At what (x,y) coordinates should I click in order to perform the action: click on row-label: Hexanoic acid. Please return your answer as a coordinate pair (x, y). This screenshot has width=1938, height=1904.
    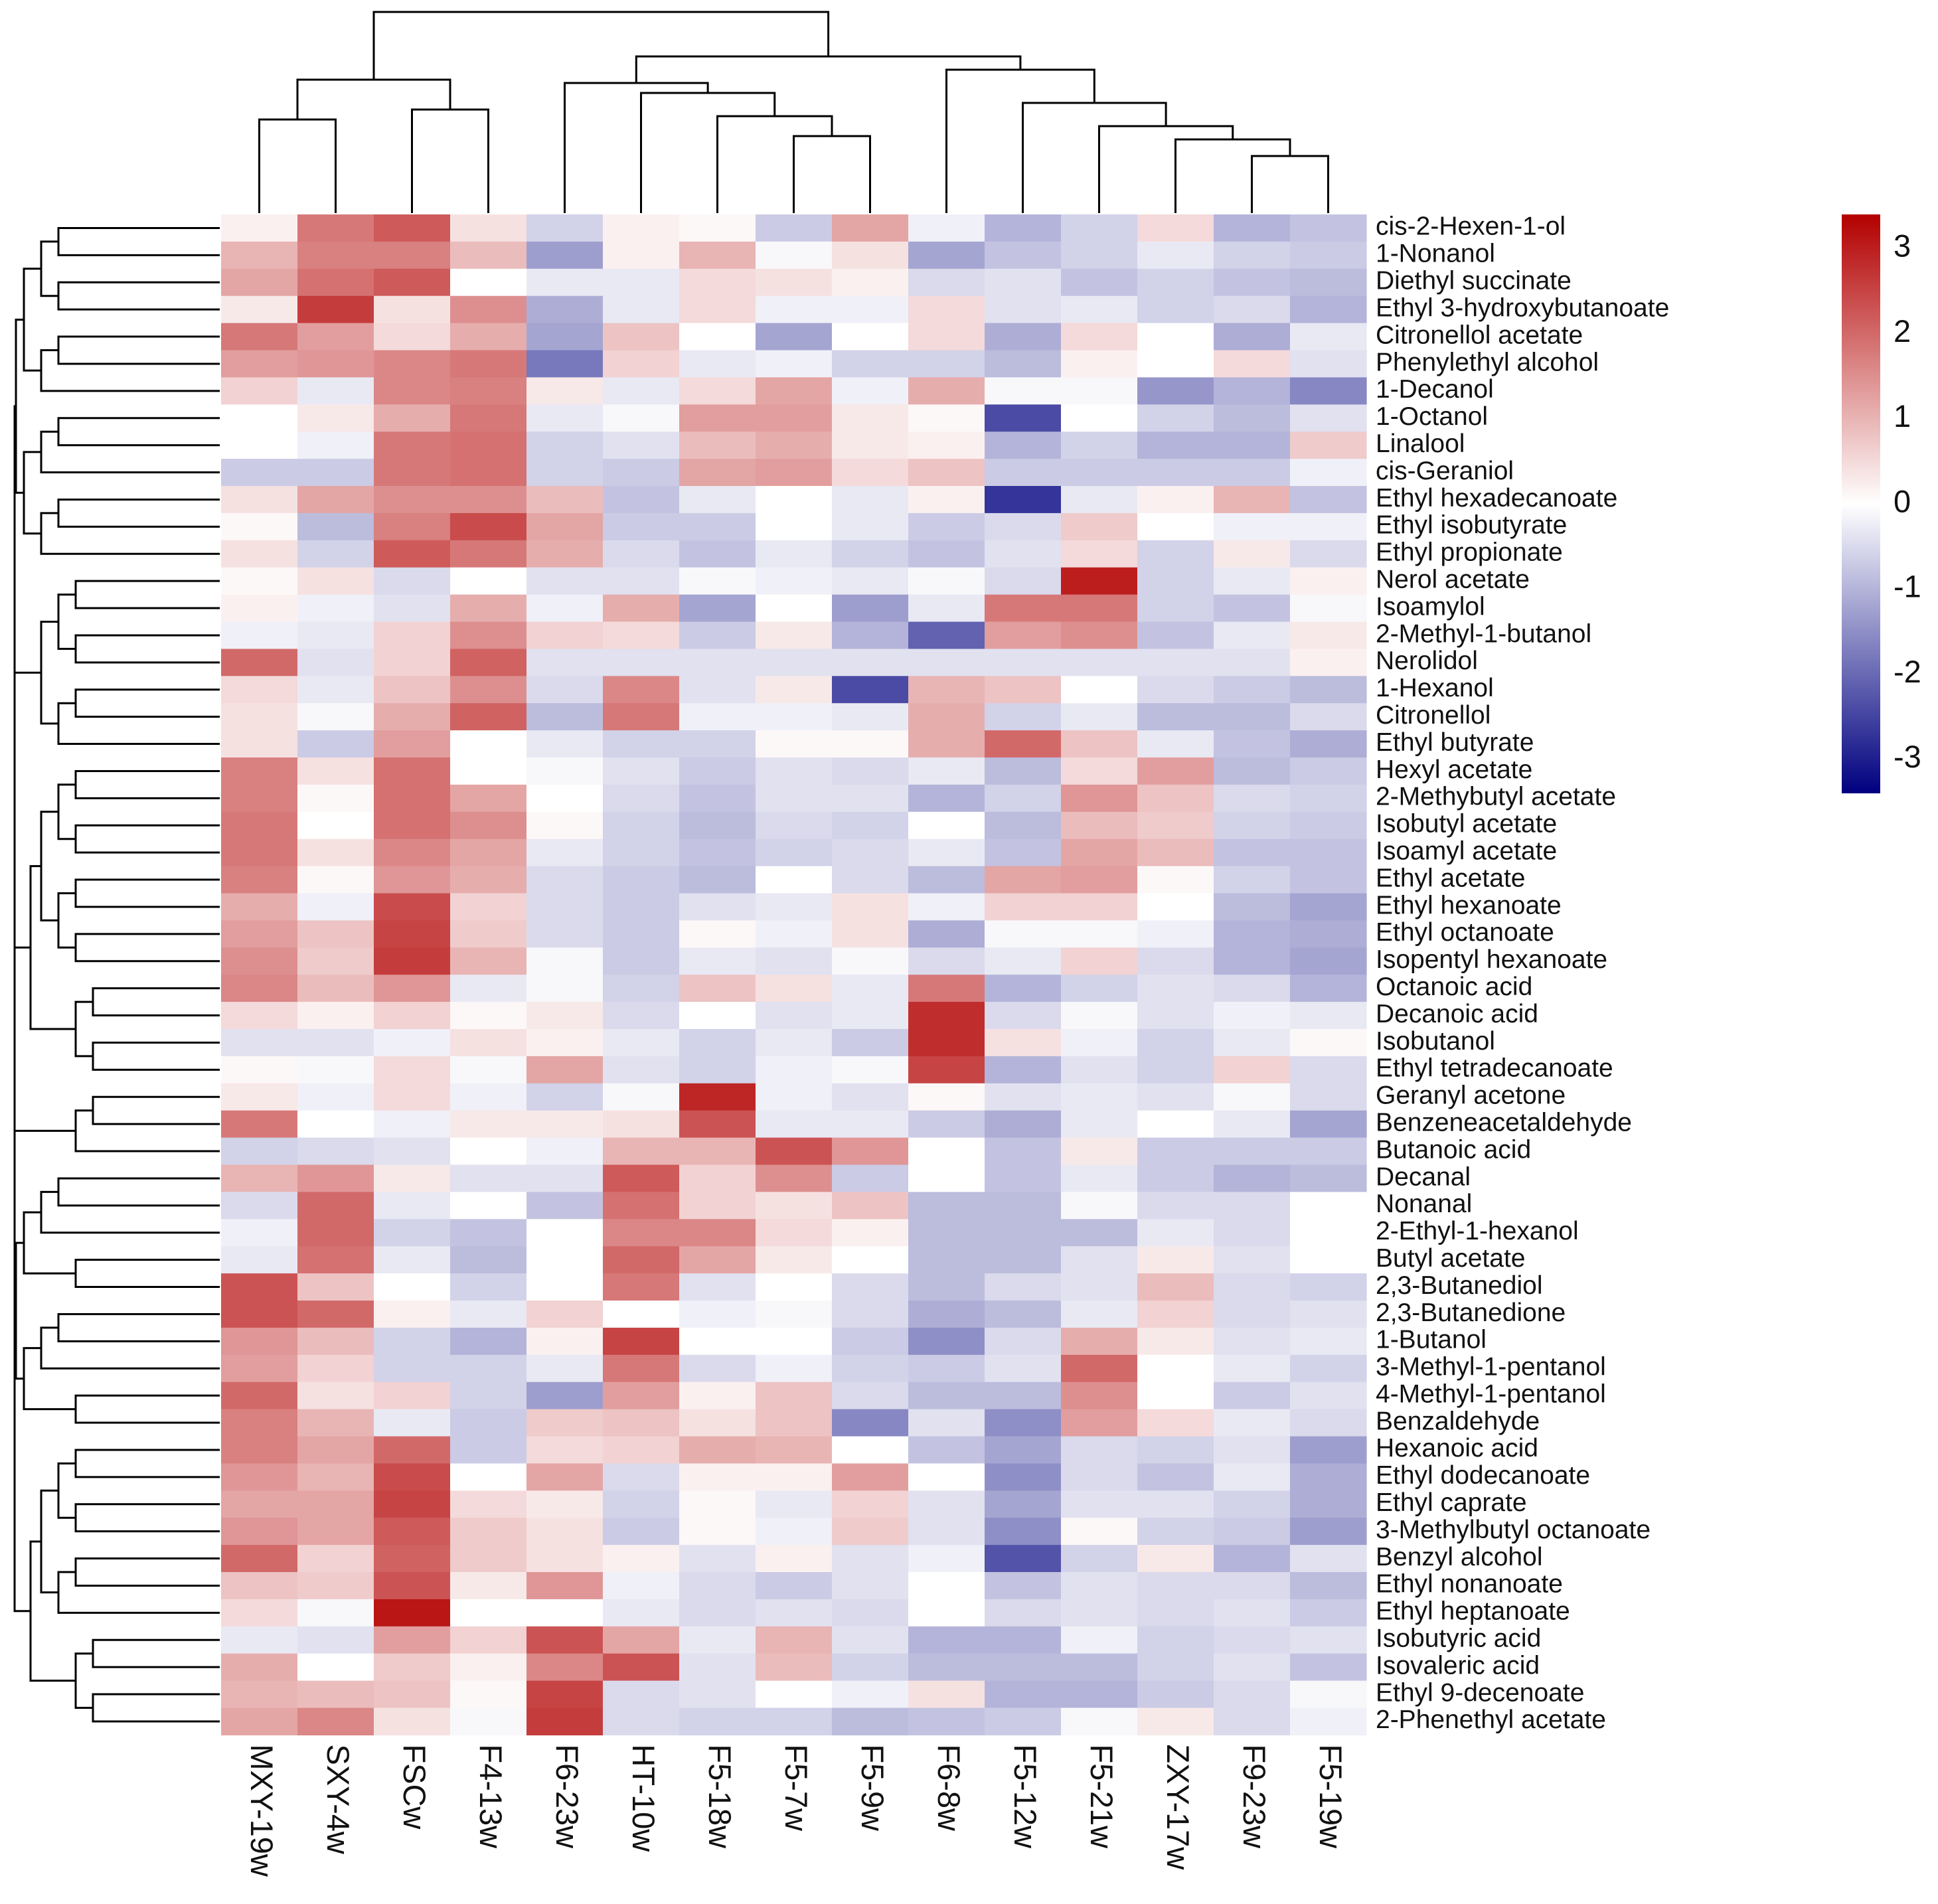
    Looking at the image, I should click on (1457, 1448).